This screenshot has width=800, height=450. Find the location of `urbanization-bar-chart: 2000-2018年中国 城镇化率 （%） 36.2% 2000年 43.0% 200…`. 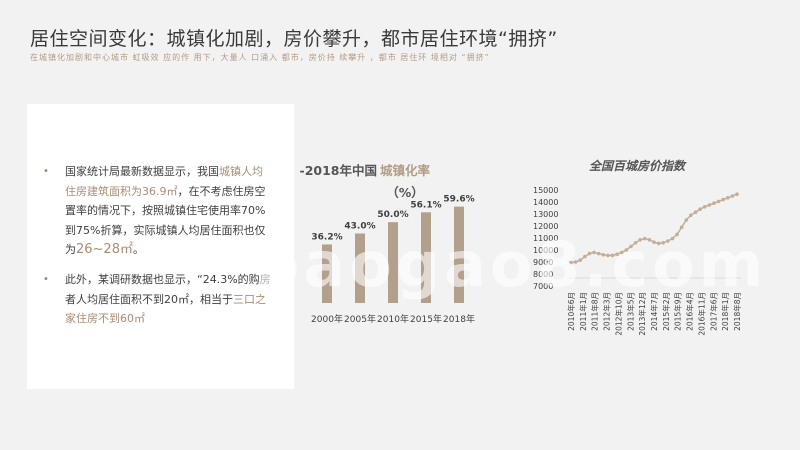

urbanization-bar-chart: 2000-2018年中国 城镇化率 （%） 36.2% 2000年 43.0% 200… is located at coordinates (387, 244).